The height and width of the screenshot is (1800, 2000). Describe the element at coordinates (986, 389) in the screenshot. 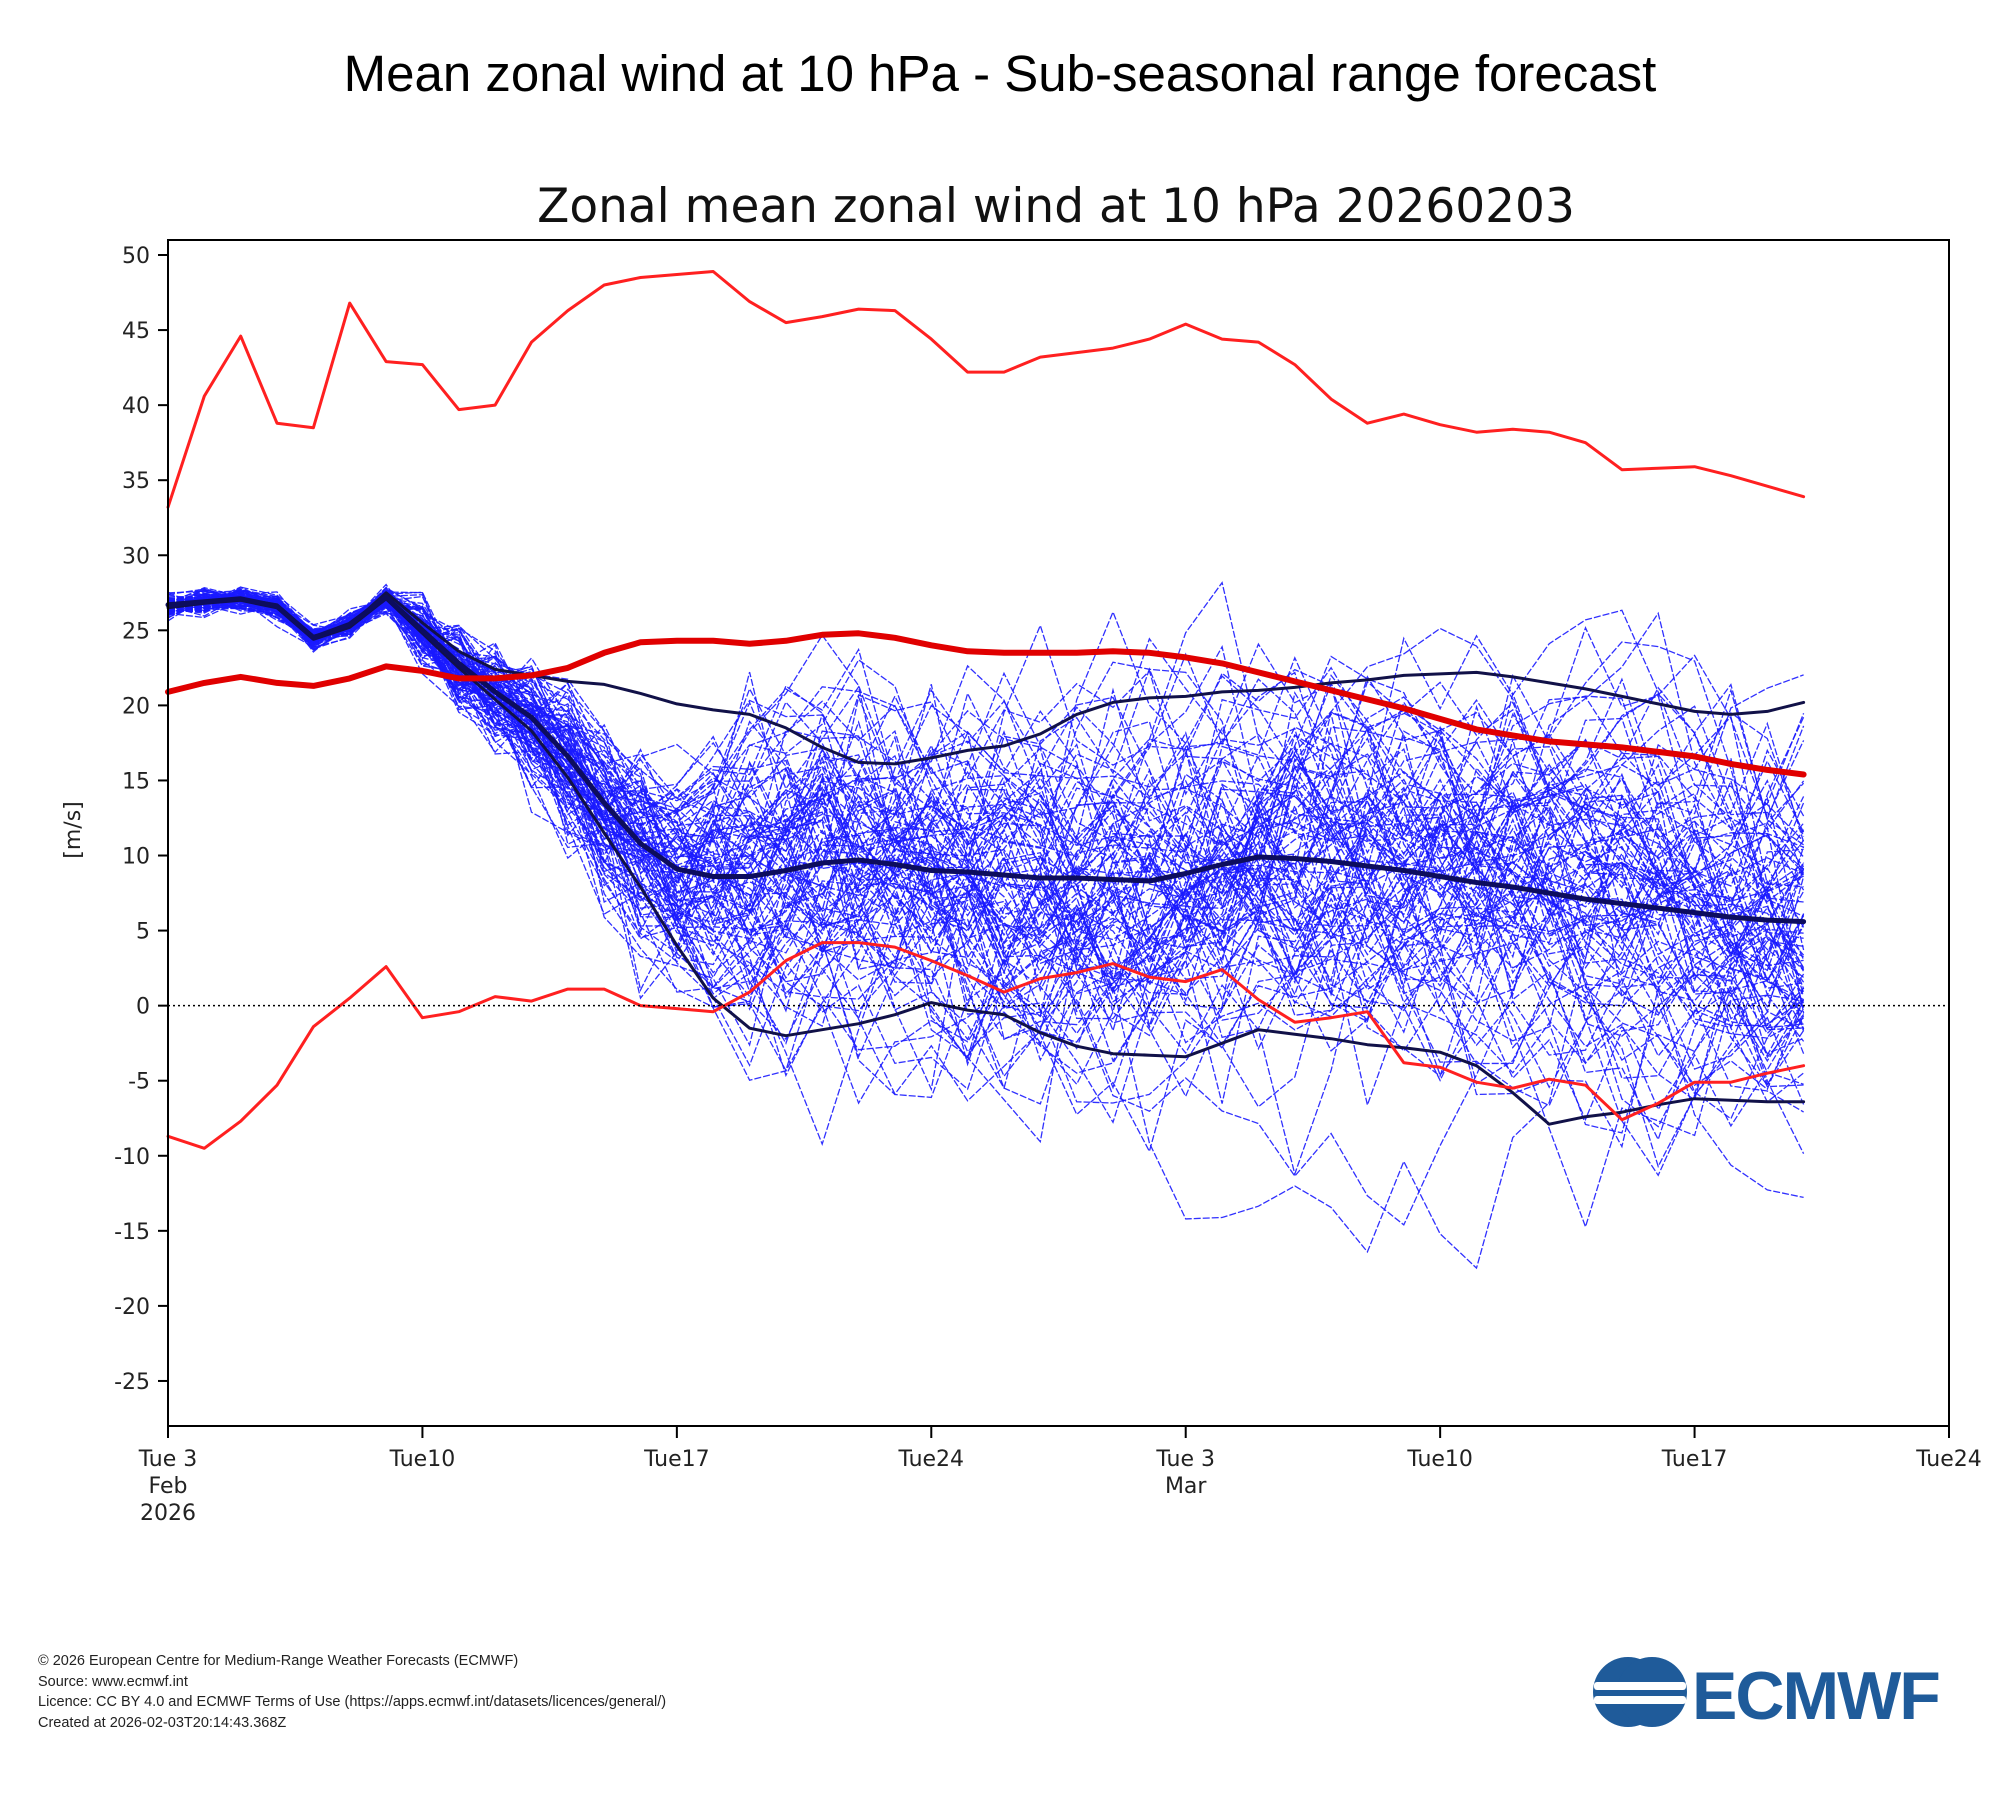

I see `series-line-climatological-maximum` at that location.